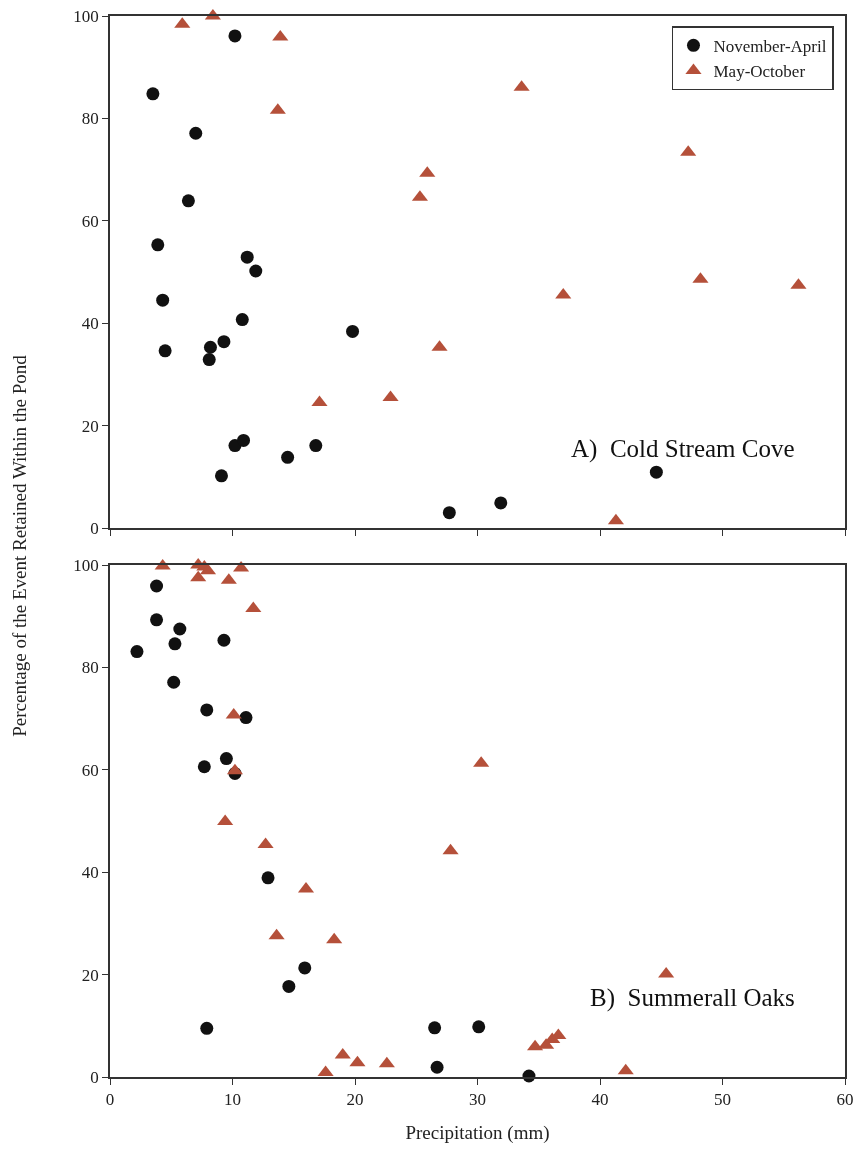  I want to click on x-tick-label: 30, so click(477, 1100).